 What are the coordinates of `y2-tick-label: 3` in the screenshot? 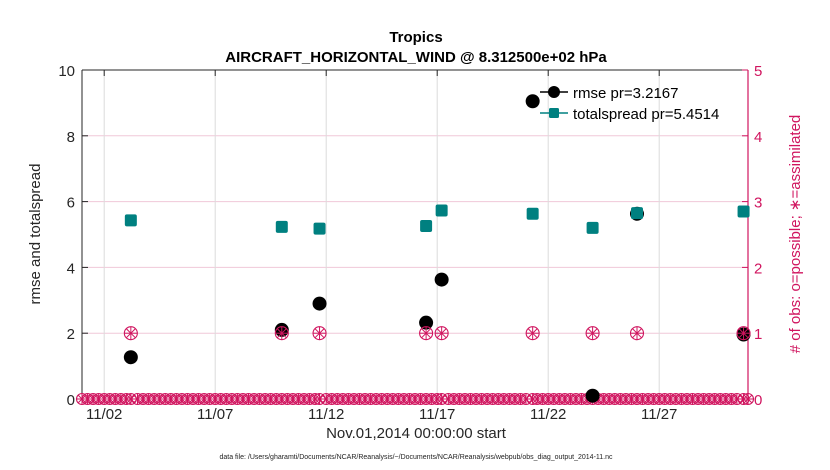 It's located at (758, 203).